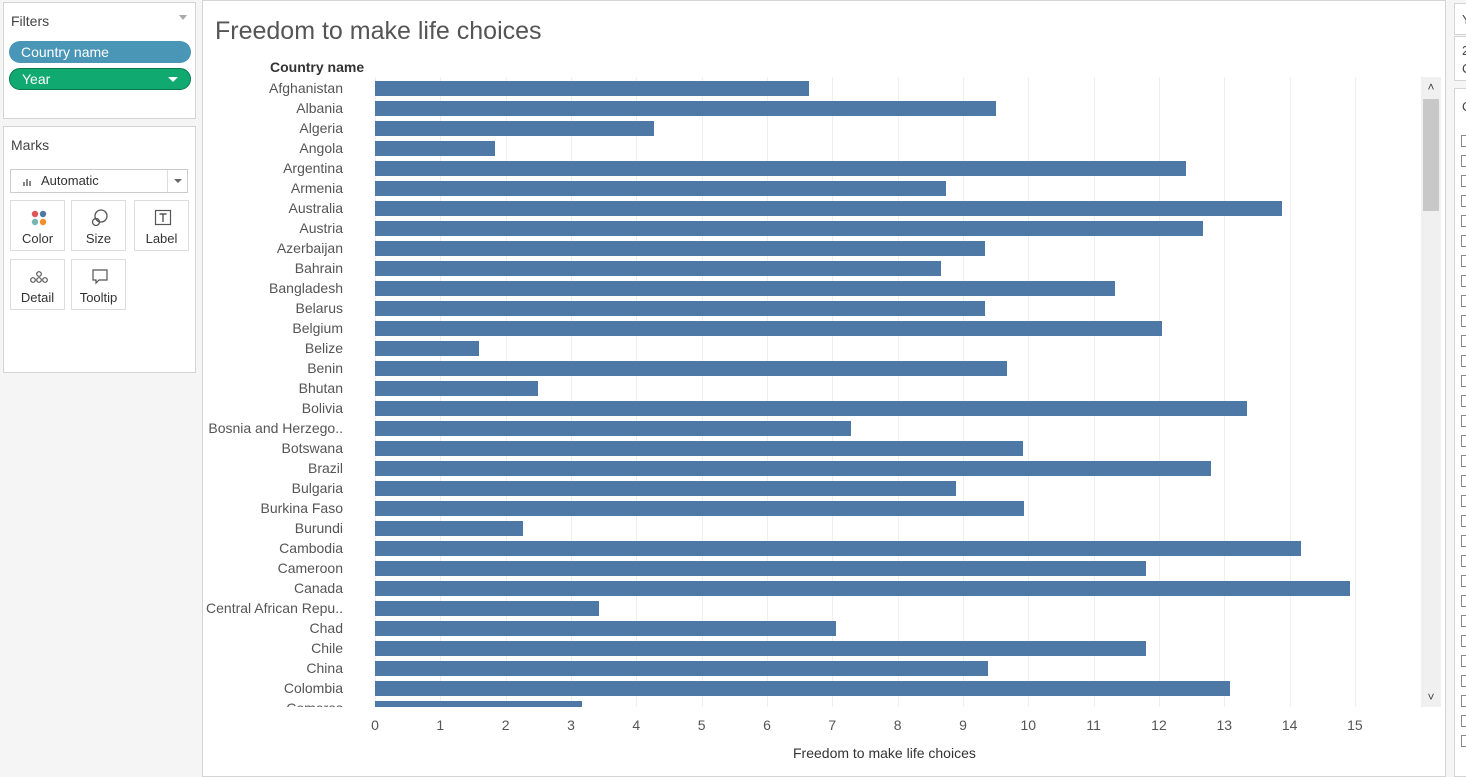 The image size is (1466, 777). What do you see at coordinates (301, 508) in the screenshot?
I see `row-label: Burkina Faso` at bounding box center [301, 508].